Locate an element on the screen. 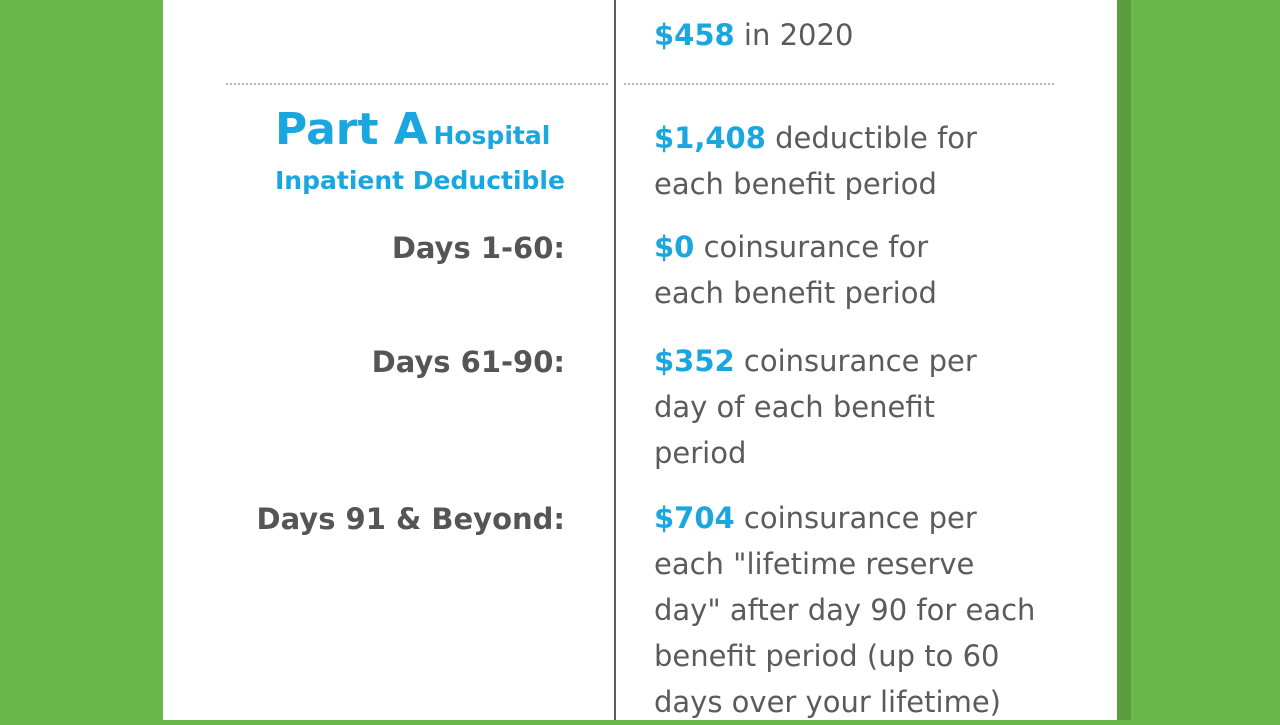 This screenshot has width=1280, height=725. top-row-text: in 2020 is located at coordinates (794, 35).